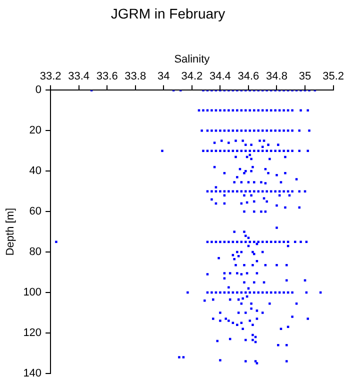 The width and height of the screenshot is (346, 384). What do you see at coordinates (135, 76) in the screenshot?
I see `x-tick-label: 33.8` at bounding box center [135, 76].